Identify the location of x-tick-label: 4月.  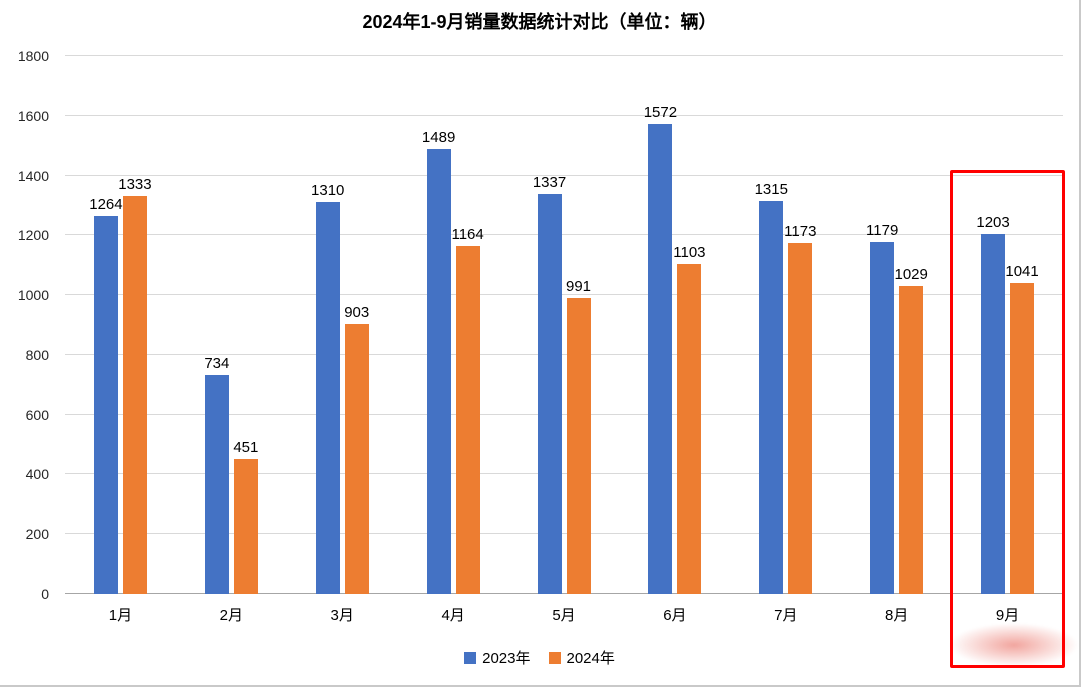
(453, 615).